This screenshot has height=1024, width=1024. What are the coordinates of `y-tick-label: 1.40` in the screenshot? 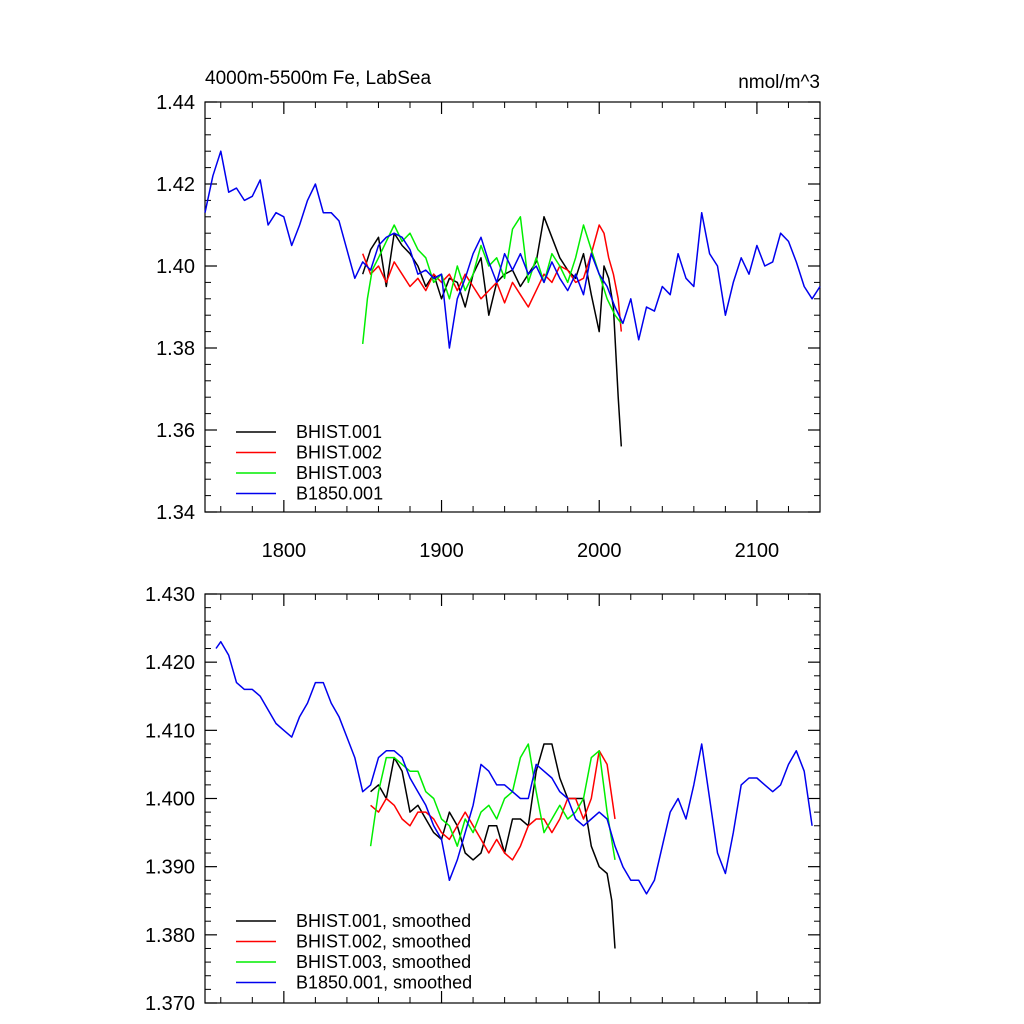 It's located at (175, 267).